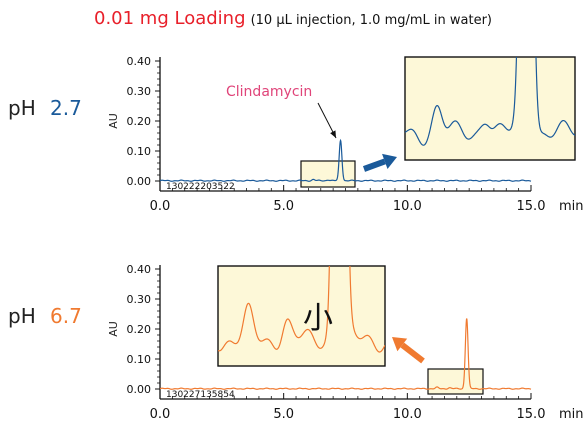 The height and width of the screenshot is (429, 586). Describe the element at coordinates (170, 18) in the screenshot. I see `chart-title-main: 0.01 mg Loading` at that location.